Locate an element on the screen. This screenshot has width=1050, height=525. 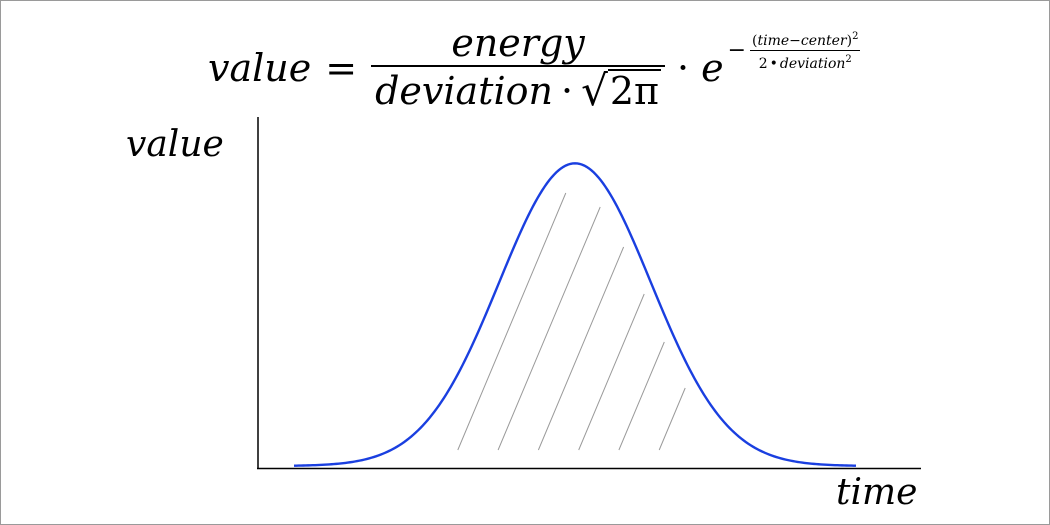
formula-exponent: − (time−center)2 2 • deviation2 is located at coordinates (794, 50).